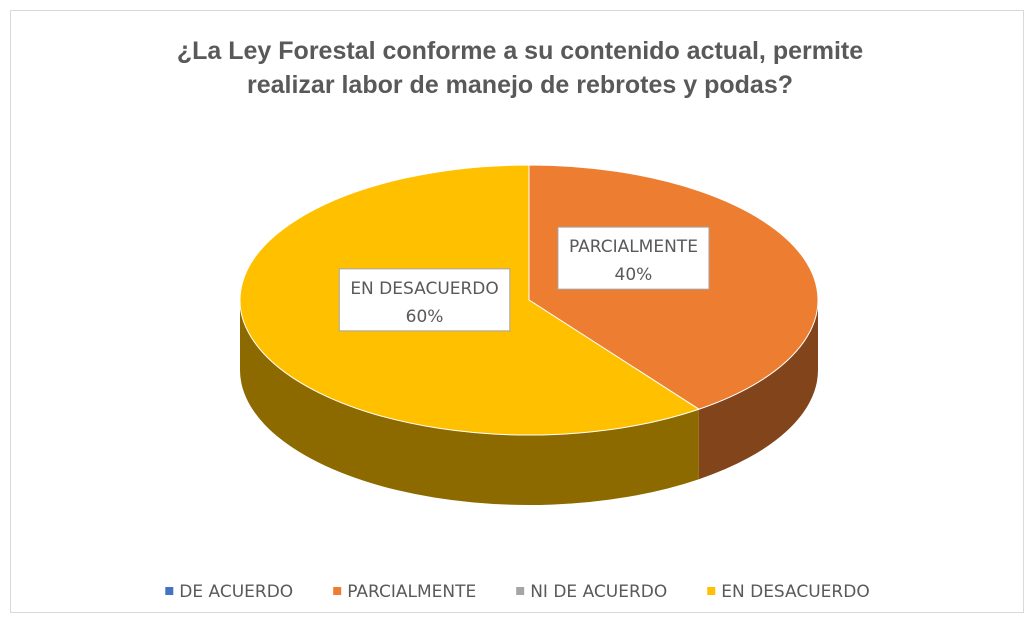 The width and height of the screenshot is (1035, 624). What do you see at coordinates (634, 275) in the screenshot?
I see `data-label-value: 40%` at bounding box center [634, 275].